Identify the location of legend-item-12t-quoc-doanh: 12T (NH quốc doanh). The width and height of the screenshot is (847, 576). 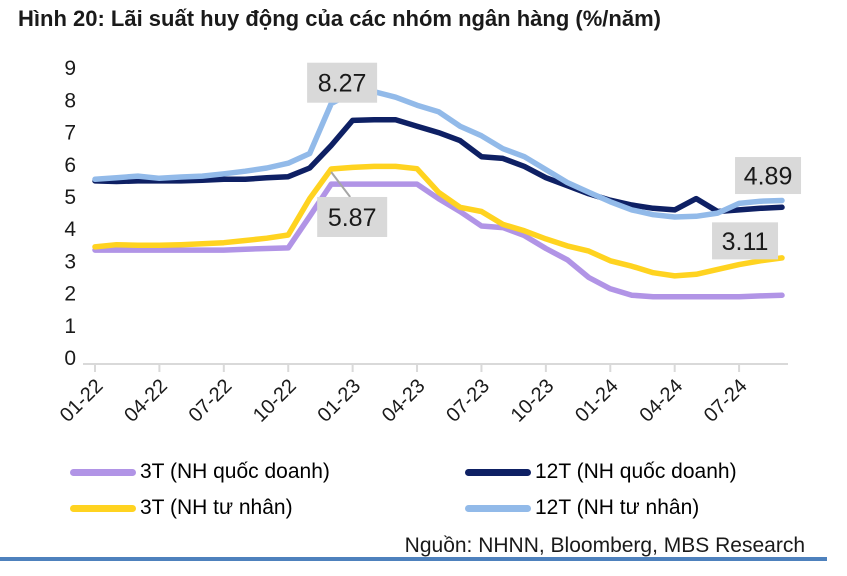
(601, 472).